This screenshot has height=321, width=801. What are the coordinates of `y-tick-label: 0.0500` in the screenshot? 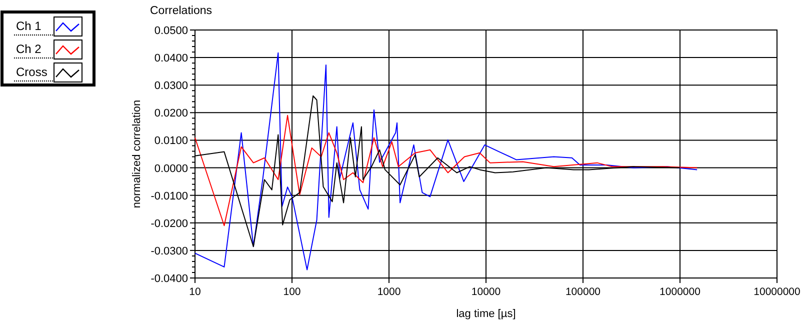 It's located at (171, 31).